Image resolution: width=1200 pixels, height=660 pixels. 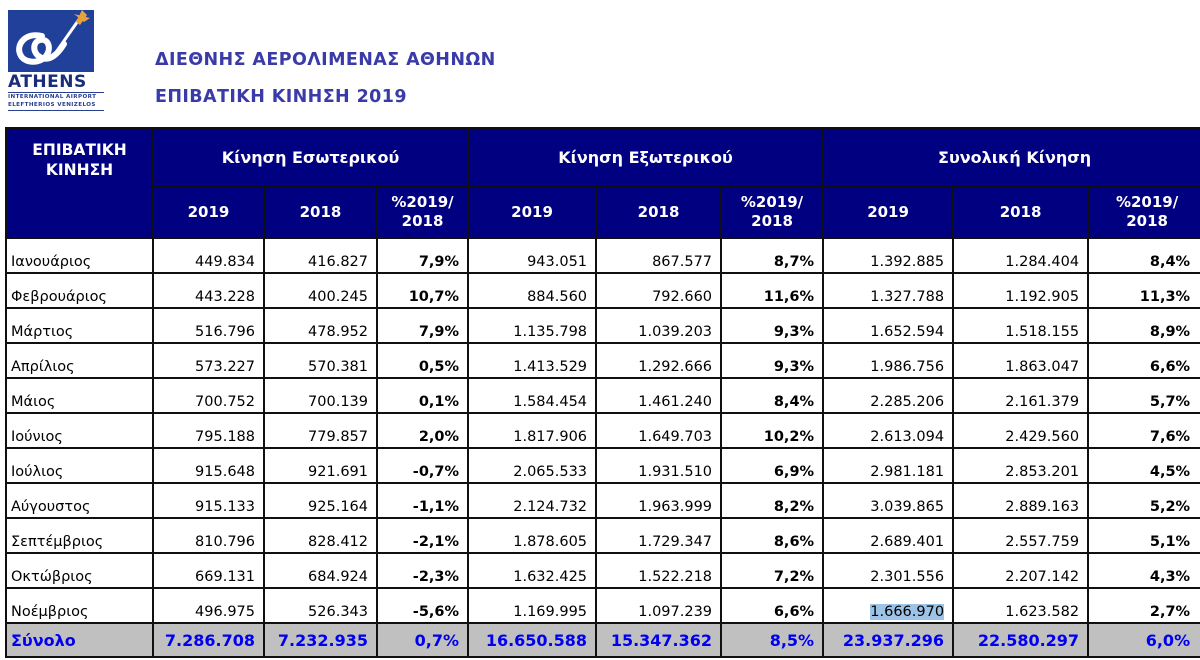 I want to click on total-cell: 0,7%, so click(x=422, y=640).